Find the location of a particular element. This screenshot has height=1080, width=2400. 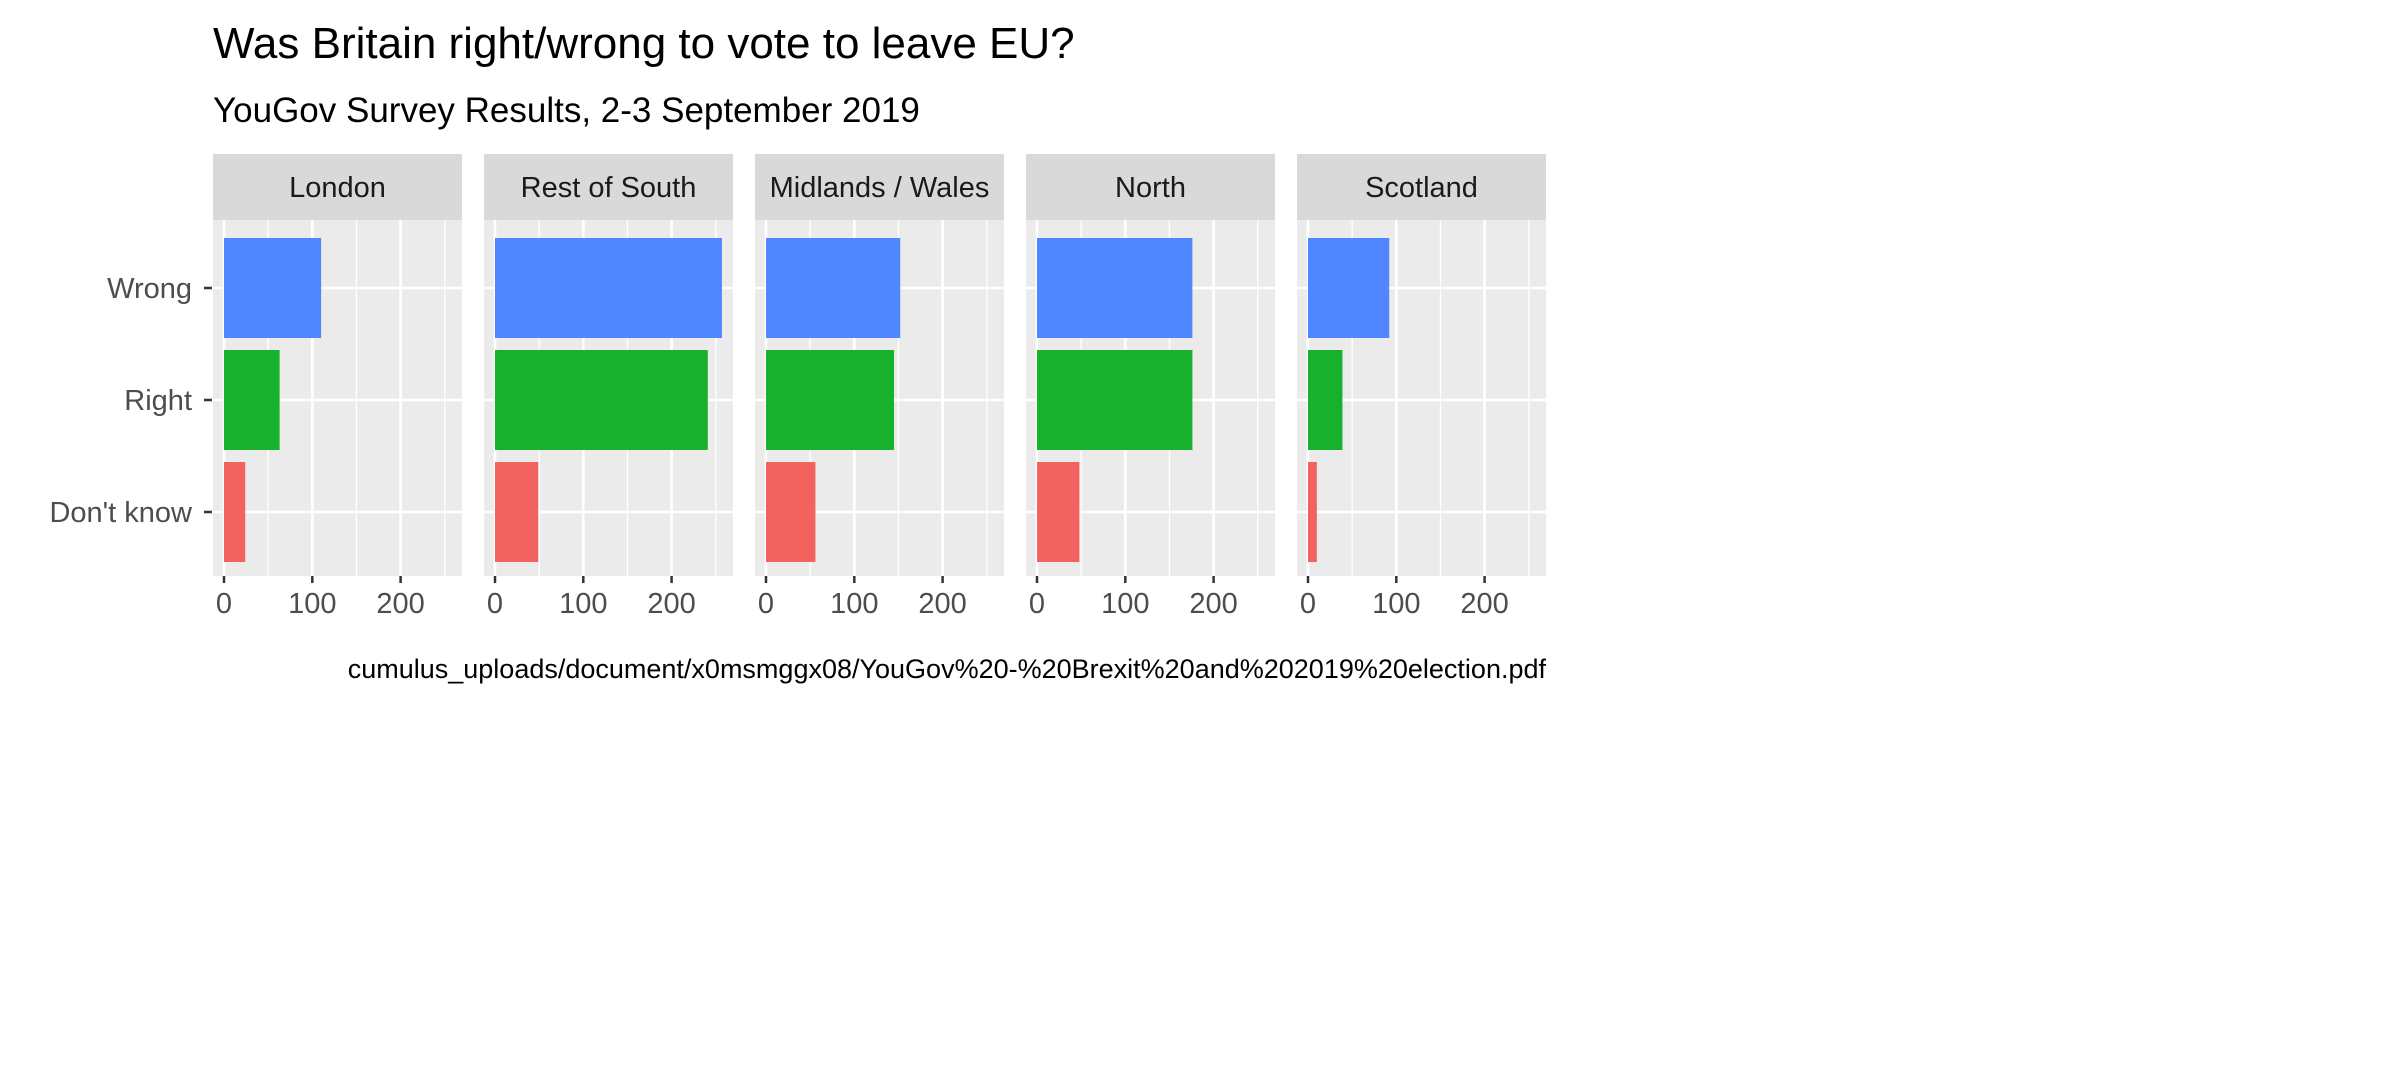

bar-london-right is located at coordinates (252, 400).